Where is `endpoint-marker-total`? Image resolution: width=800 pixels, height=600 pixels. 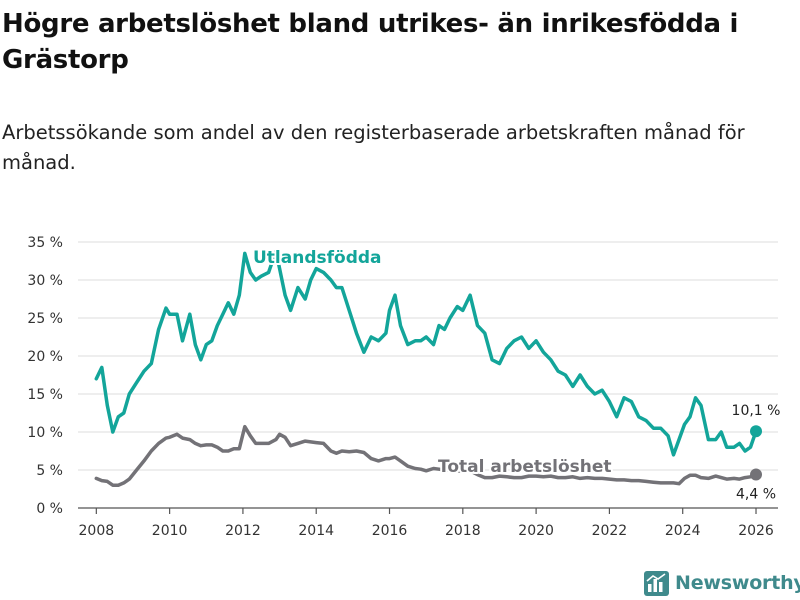
endpoint-marker-total is located at coordinates (756, 474).